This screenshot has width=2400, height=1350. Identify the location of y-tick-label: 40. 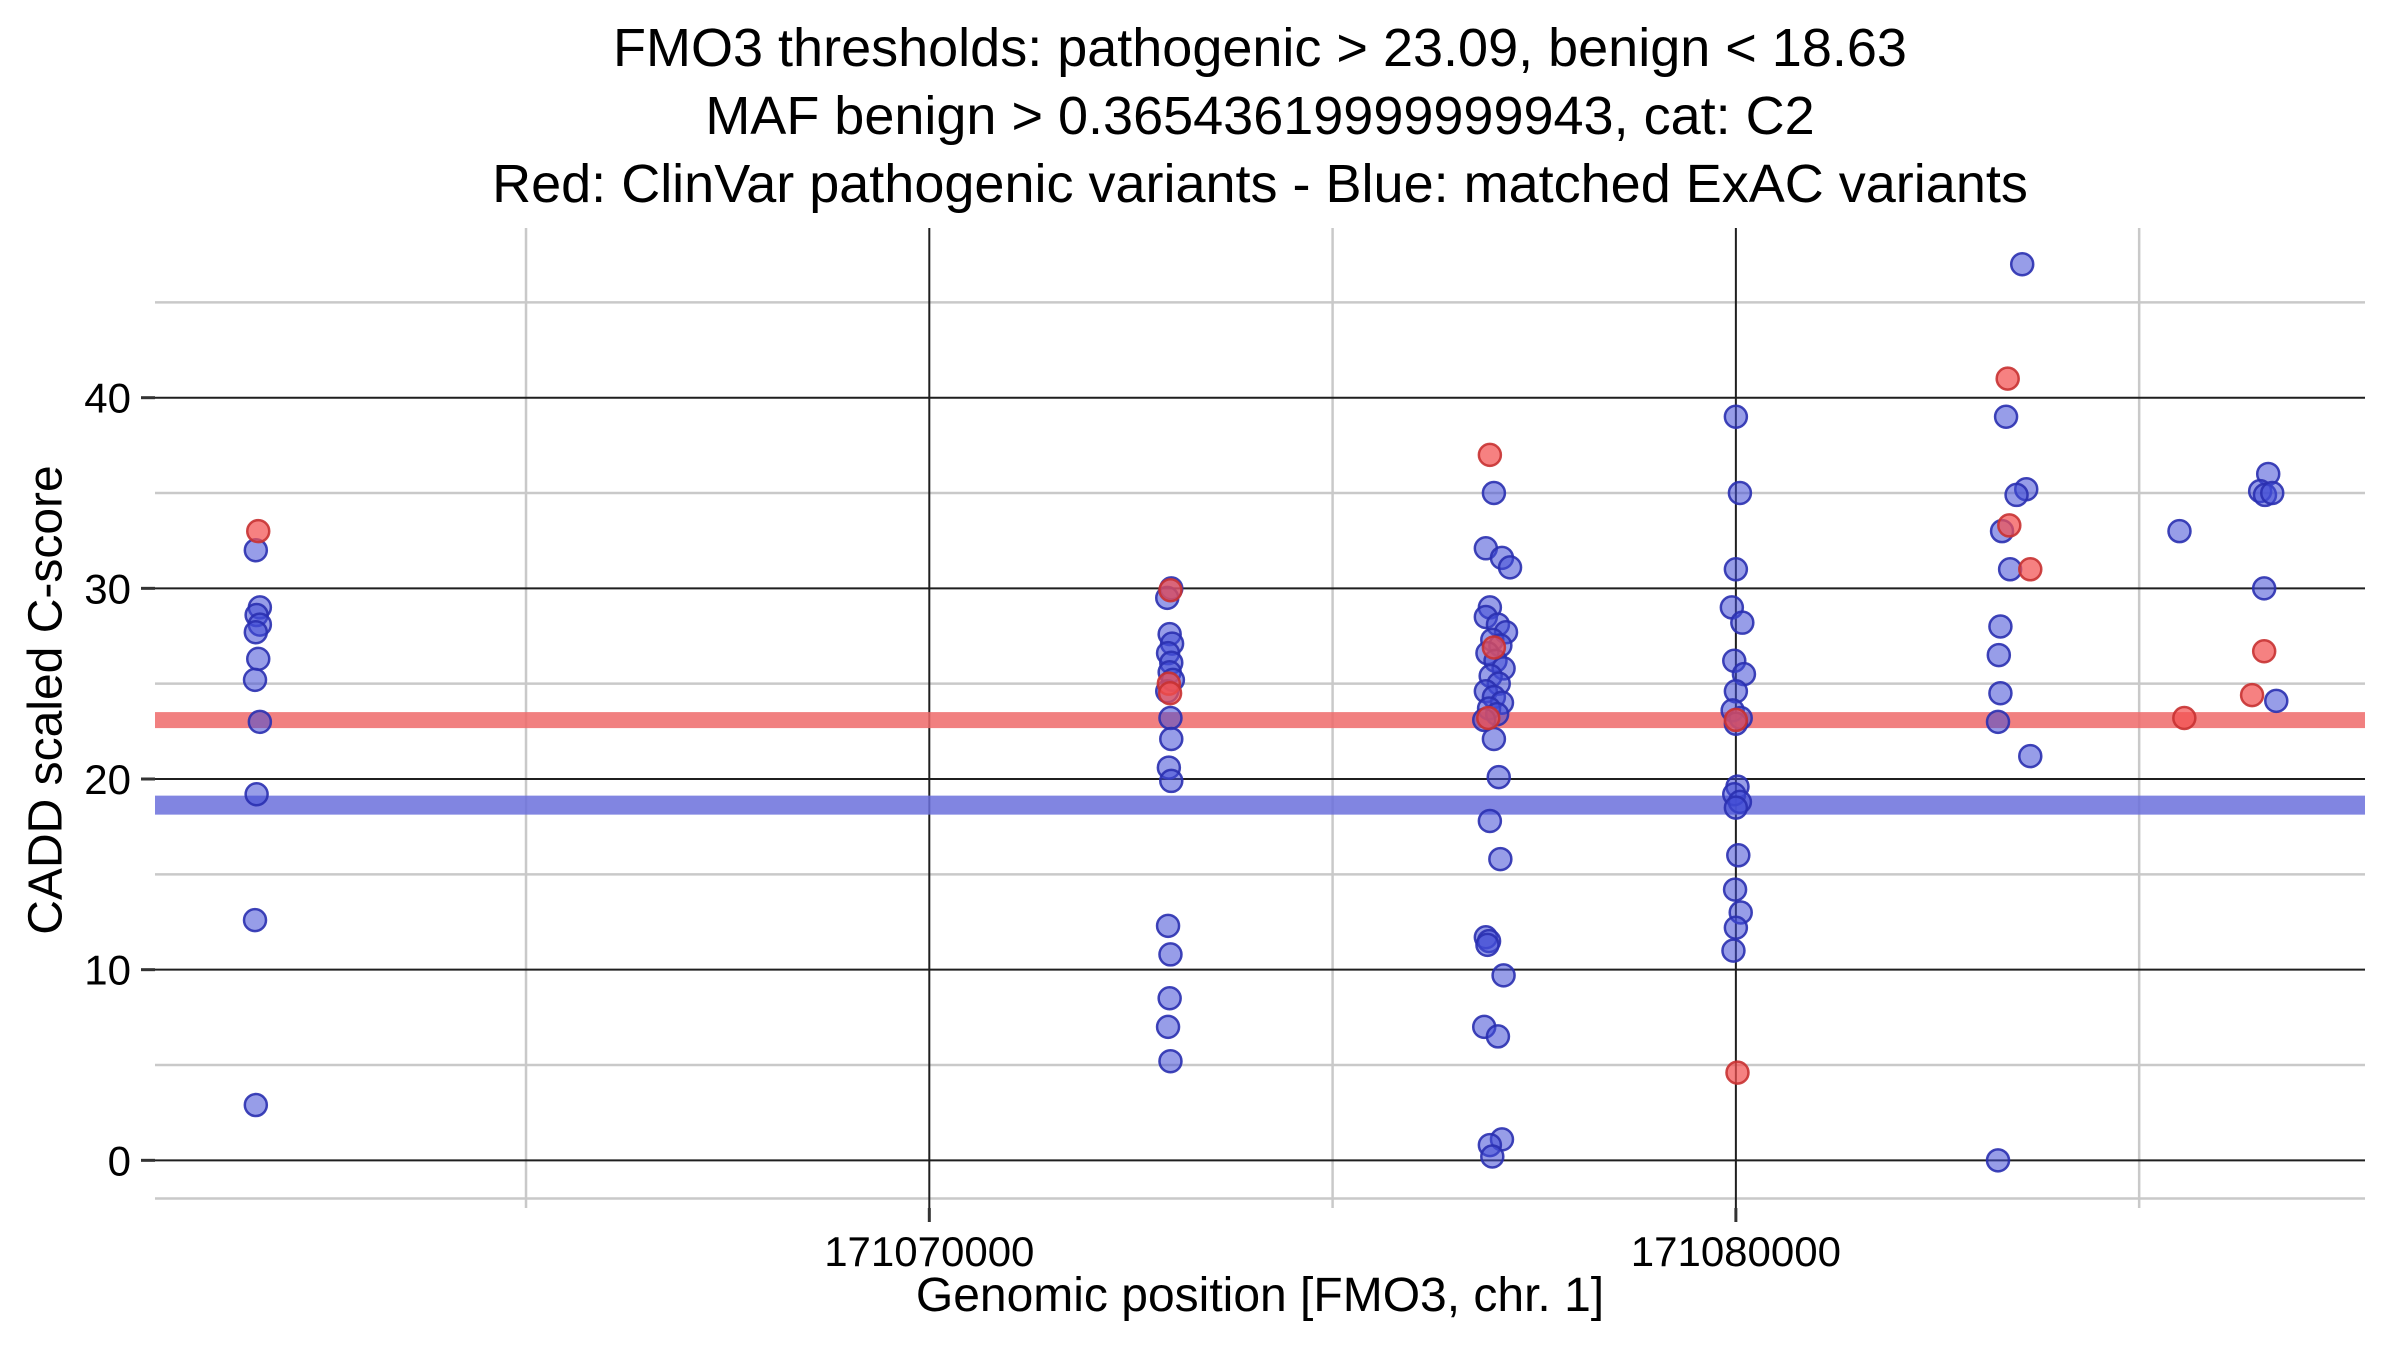
(107, 398).